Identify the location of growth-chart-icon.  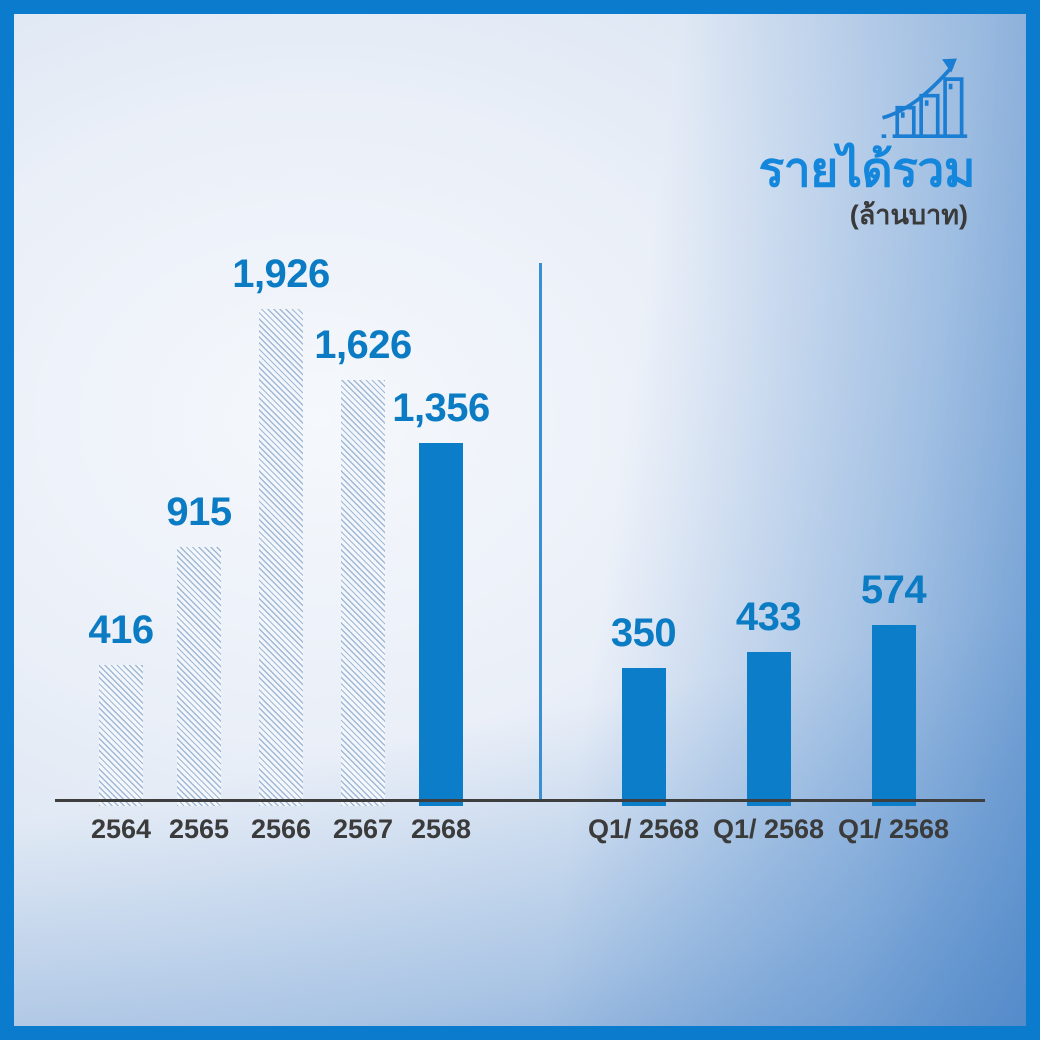
(924, 98).